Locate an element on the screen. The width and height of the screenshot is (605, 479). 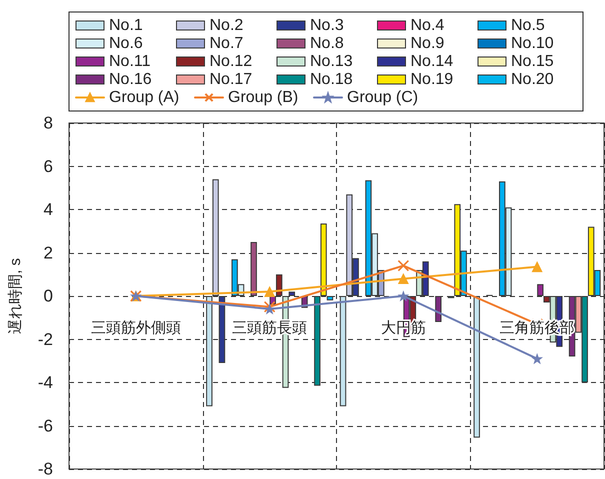
legend-label: No.2 is located at coordinates (227, 25).